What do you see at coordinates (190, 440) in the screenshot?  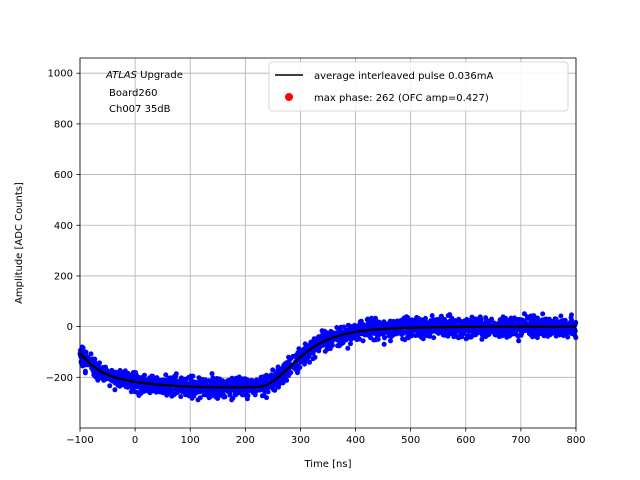 I see `x-tick-label: 100` at bounding box center [190, 440].